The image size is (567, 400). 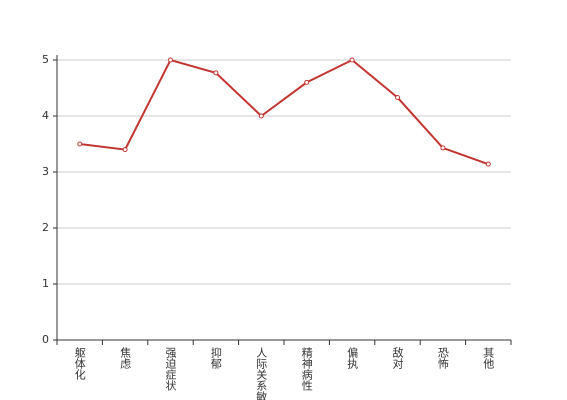 What do you see at coordinates (170, 369) in the screenshot?
I see `x-tick-label: 强迫症状` at bounding box center [170, 369].